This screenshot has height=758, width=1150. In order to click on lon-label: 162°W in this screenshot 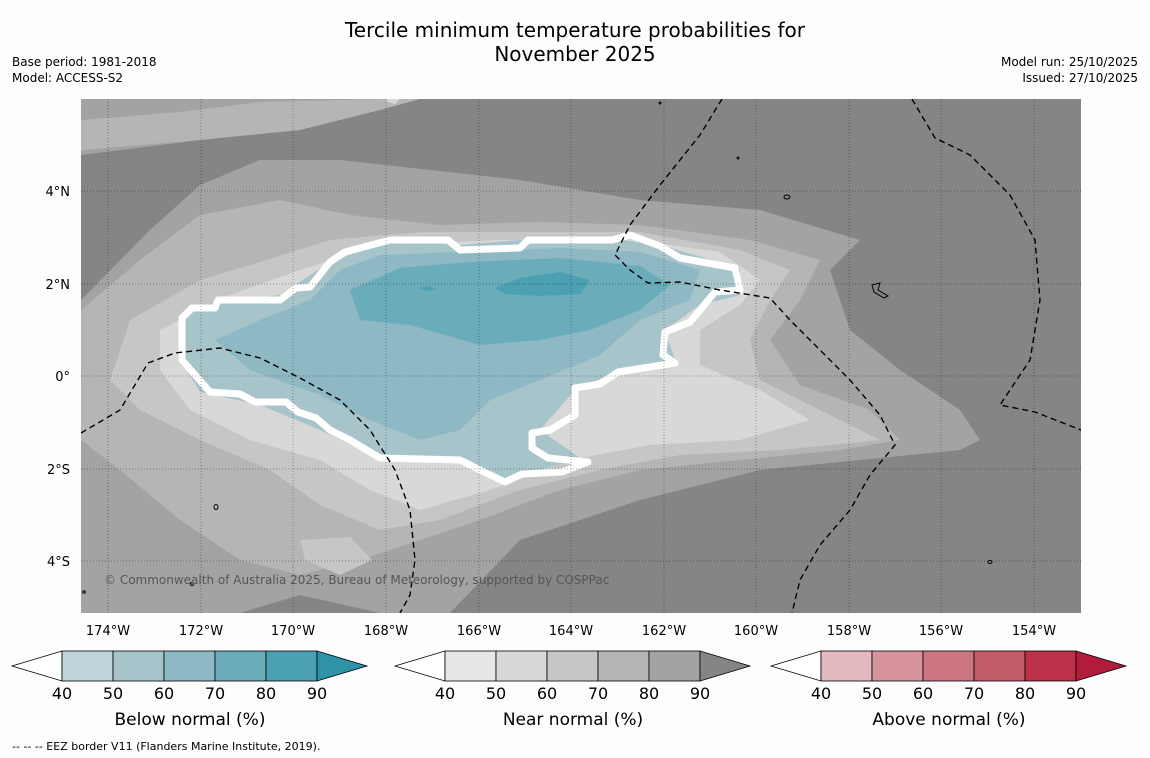, I will do `click(664, 631)`.